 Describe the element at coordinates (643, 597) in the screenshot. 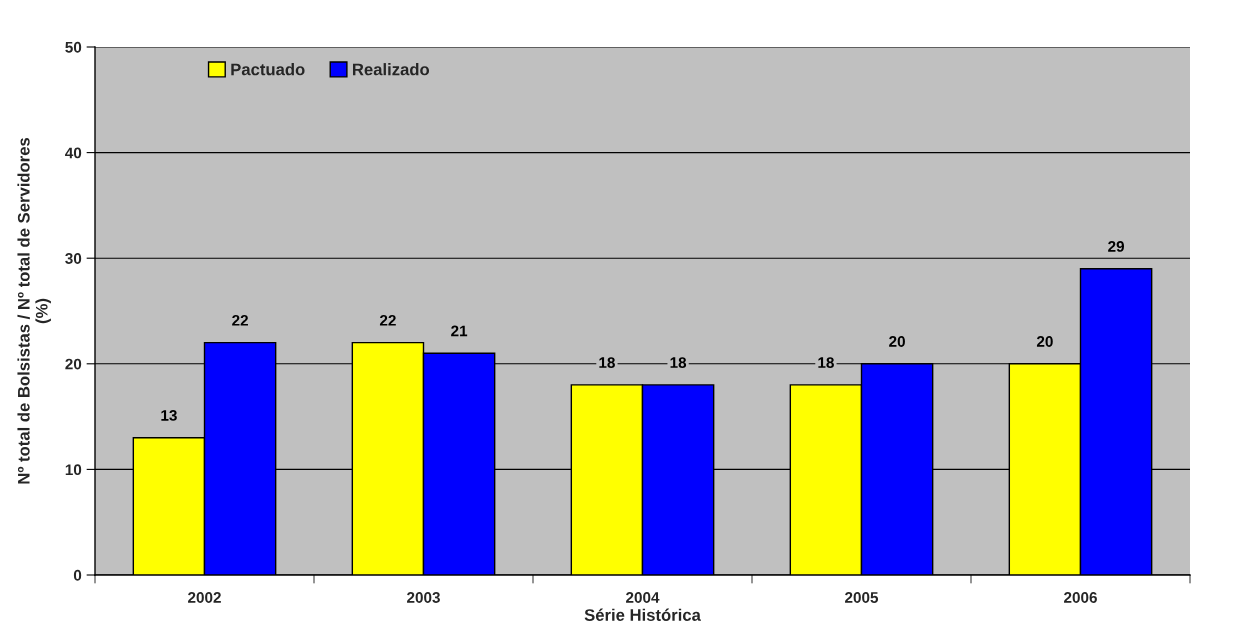

I see `x-tick-label: 2004` at that location.